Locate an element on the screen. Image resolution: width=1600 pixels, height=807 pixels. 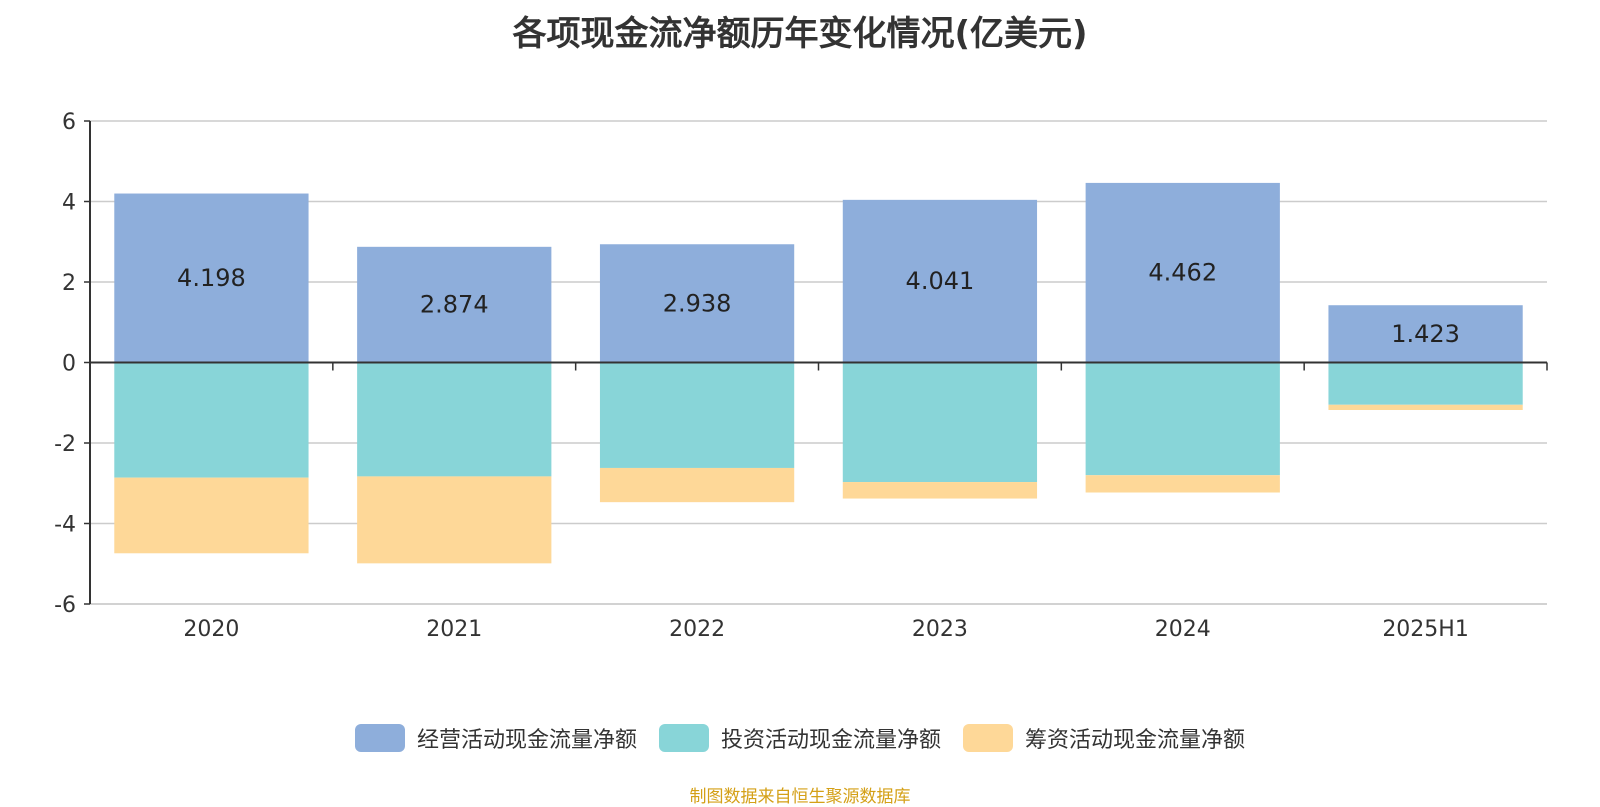
legend-swatch-financing is located at coordinates (988, 738).